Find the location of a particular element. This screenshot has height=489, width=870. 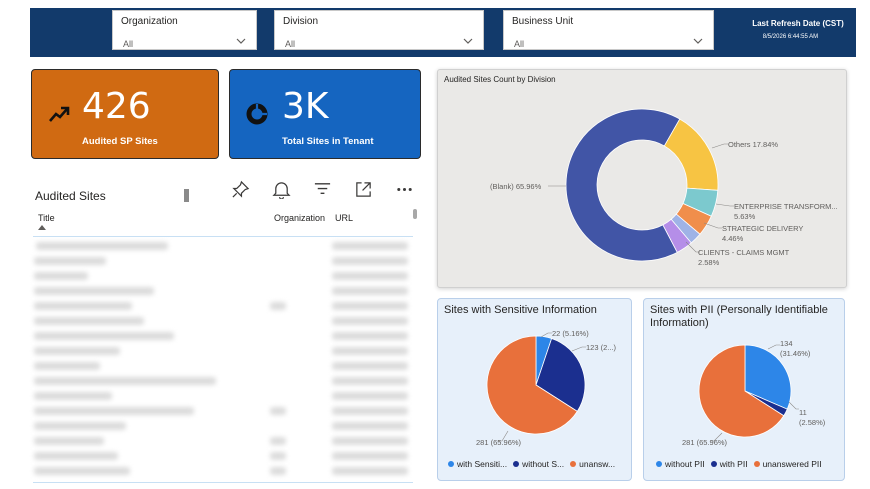

division-slicer-value: All is located at coordinates (290, 44).